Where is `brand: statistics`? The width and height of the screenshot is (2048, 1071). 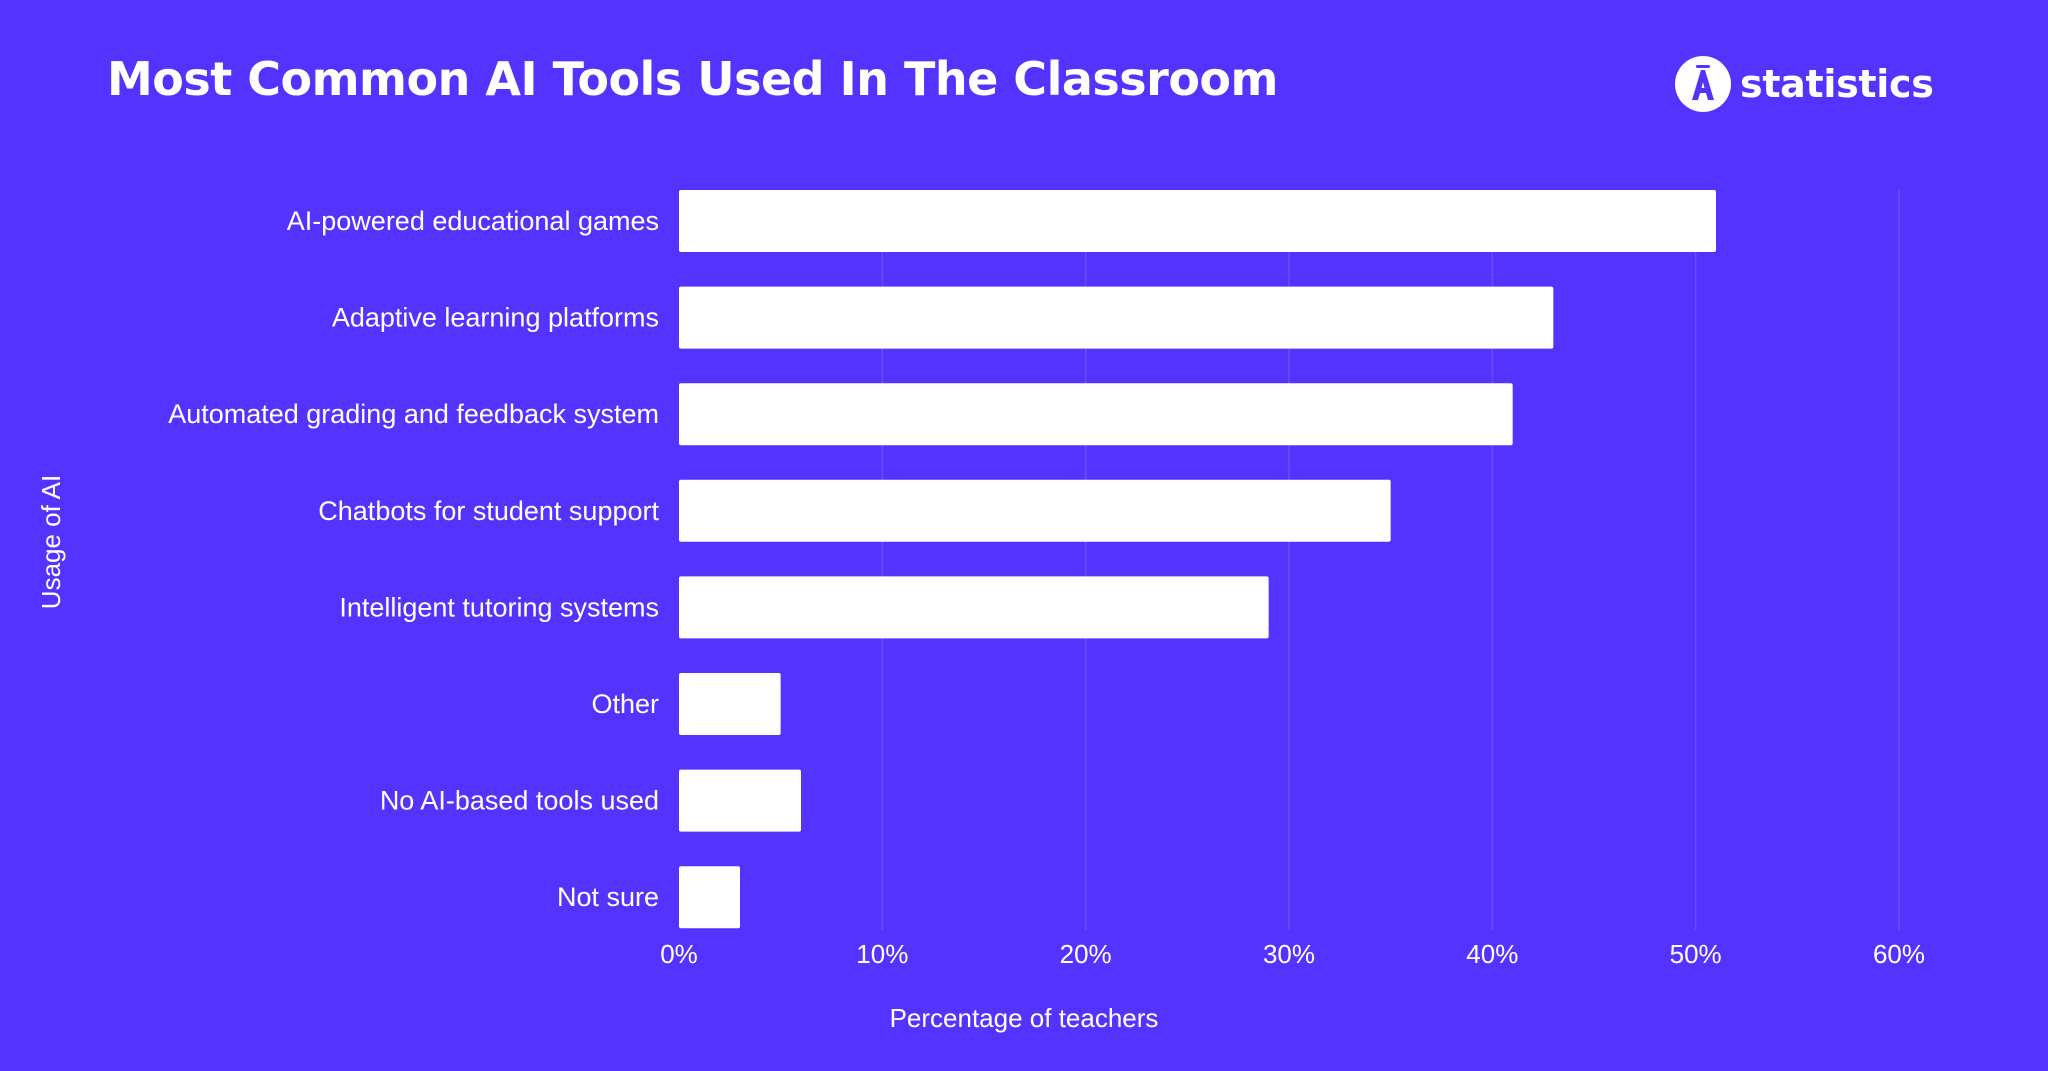 brand: statistics is located at coordinates (1804, 84).